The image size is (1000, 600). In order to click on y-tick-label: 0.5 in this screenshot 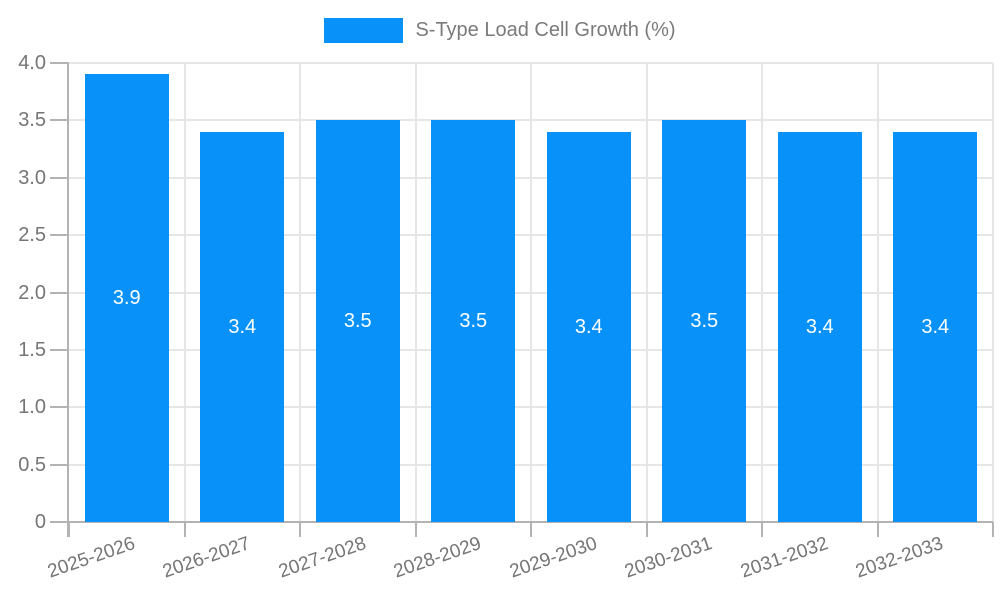, I will do `click(32, 464)`.